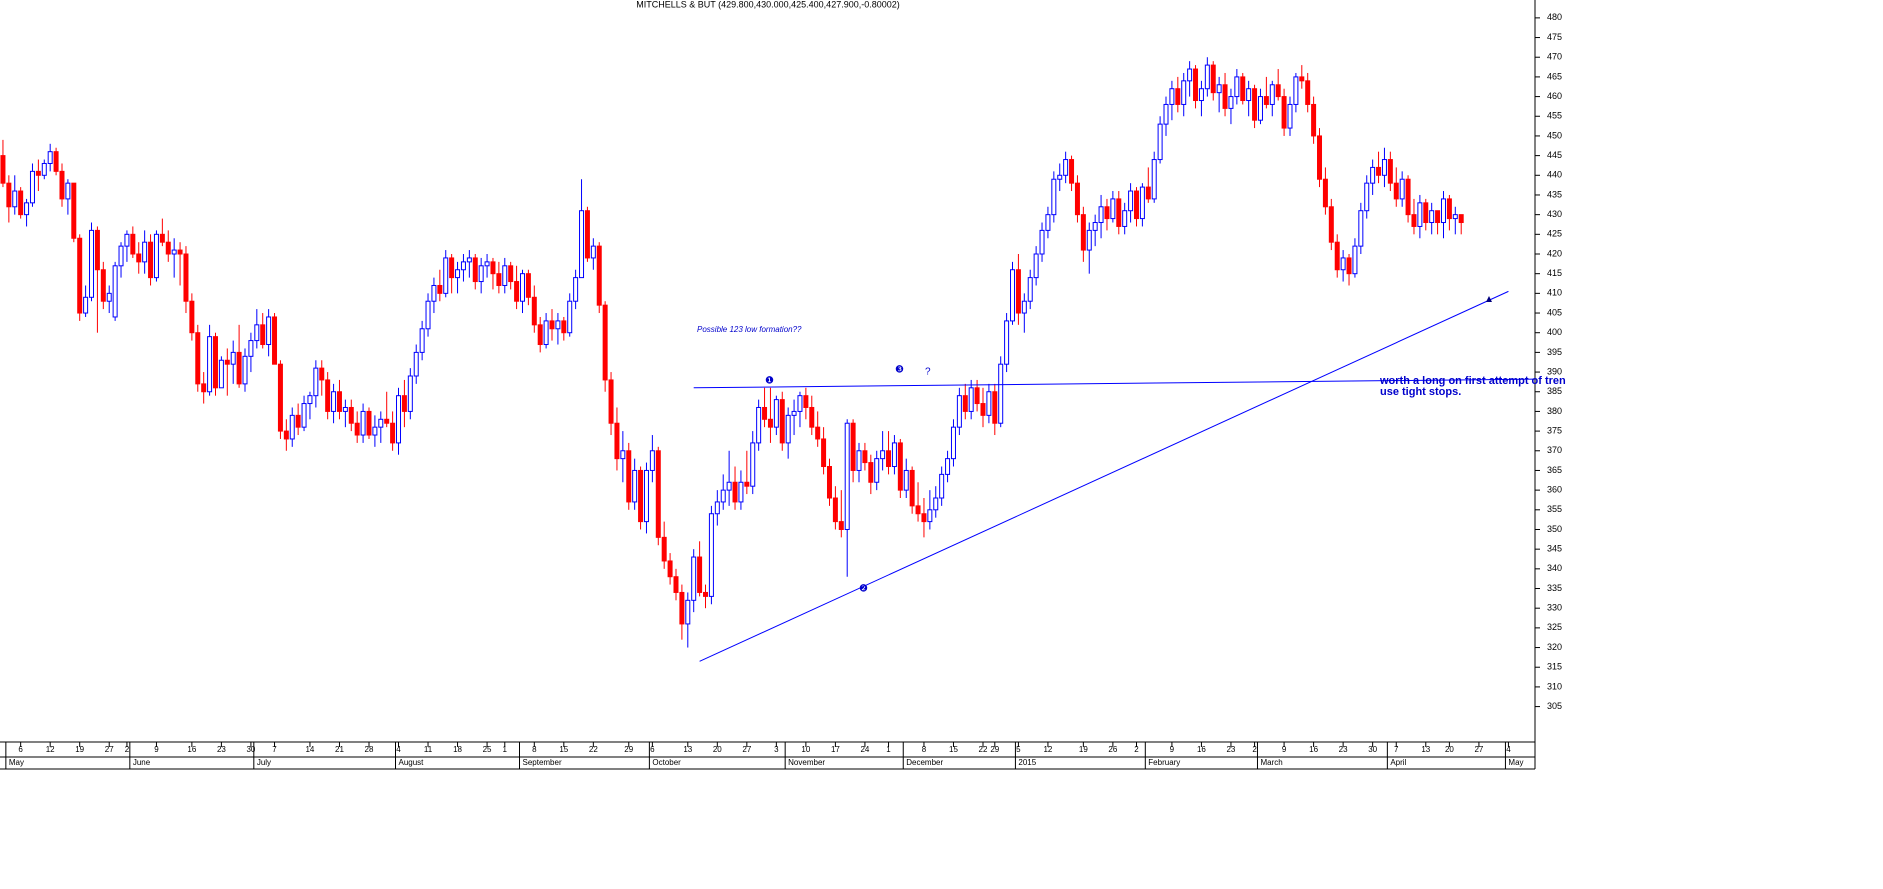  Describe the element at coordinates (1398, 762) in the screenshot. I see `month-label: April` at that location.